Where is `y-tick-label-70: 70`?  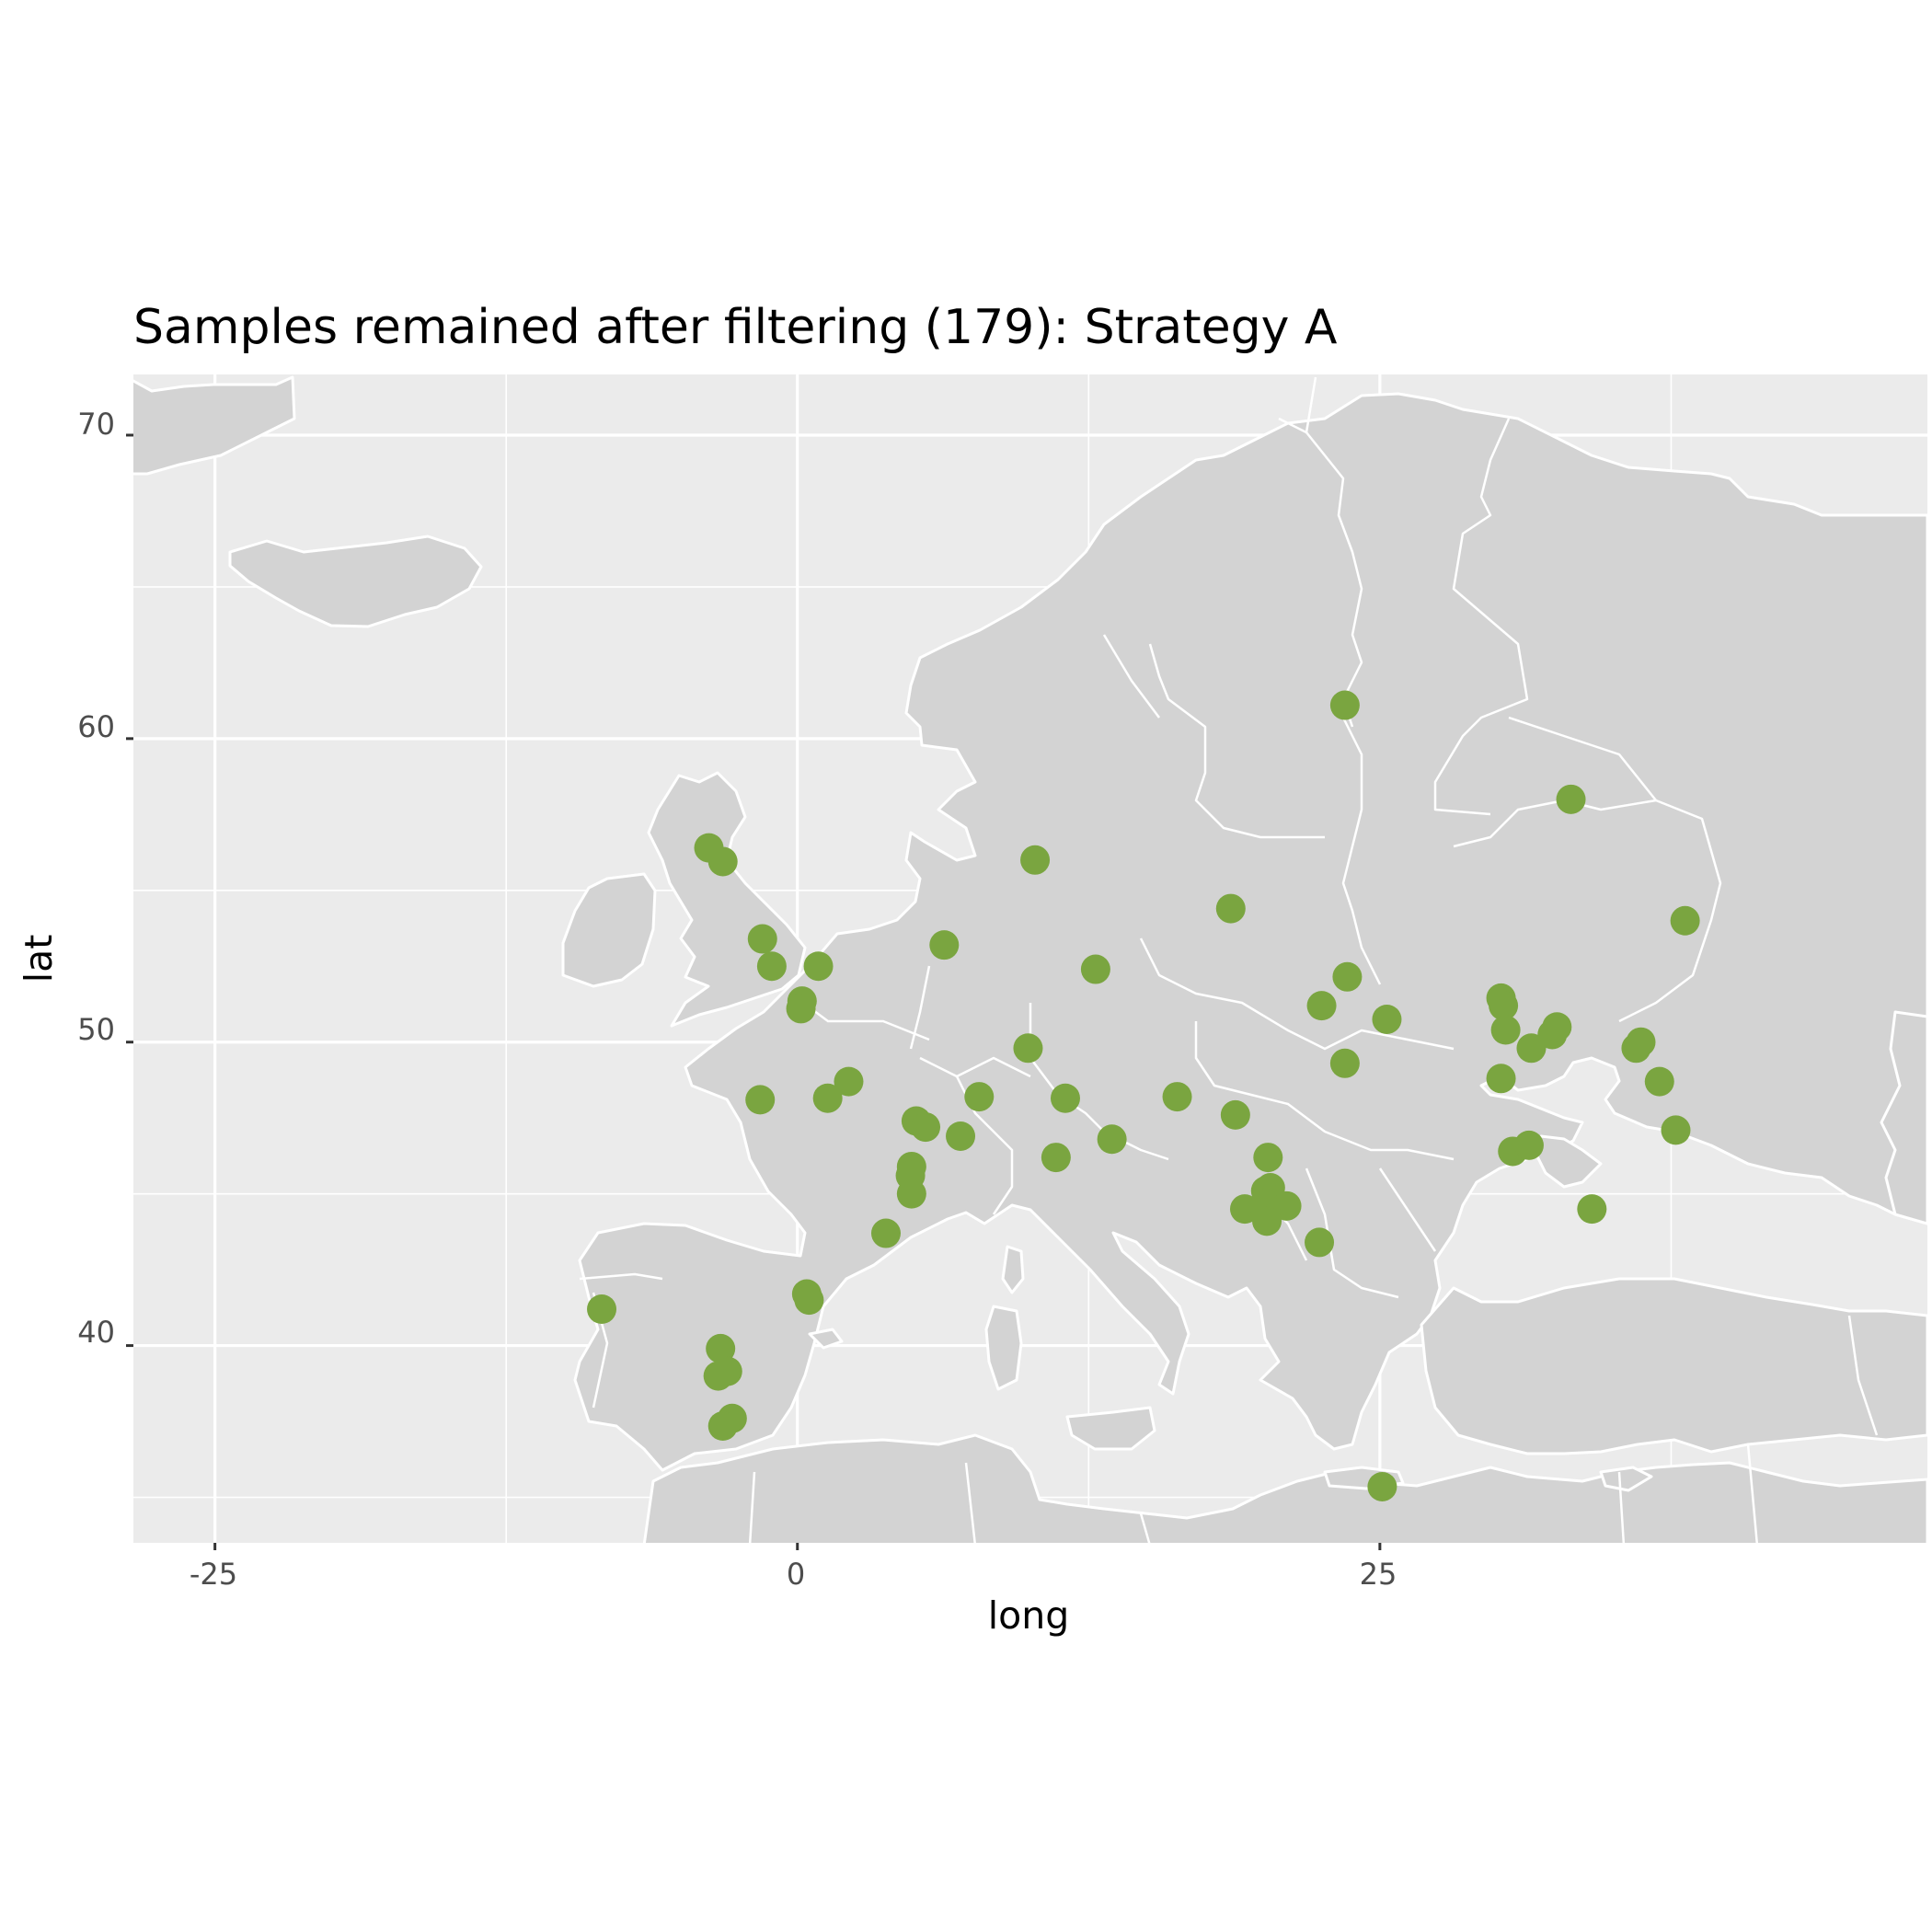 y-tick-label-70: 70 is located at coordinates (96, 424).